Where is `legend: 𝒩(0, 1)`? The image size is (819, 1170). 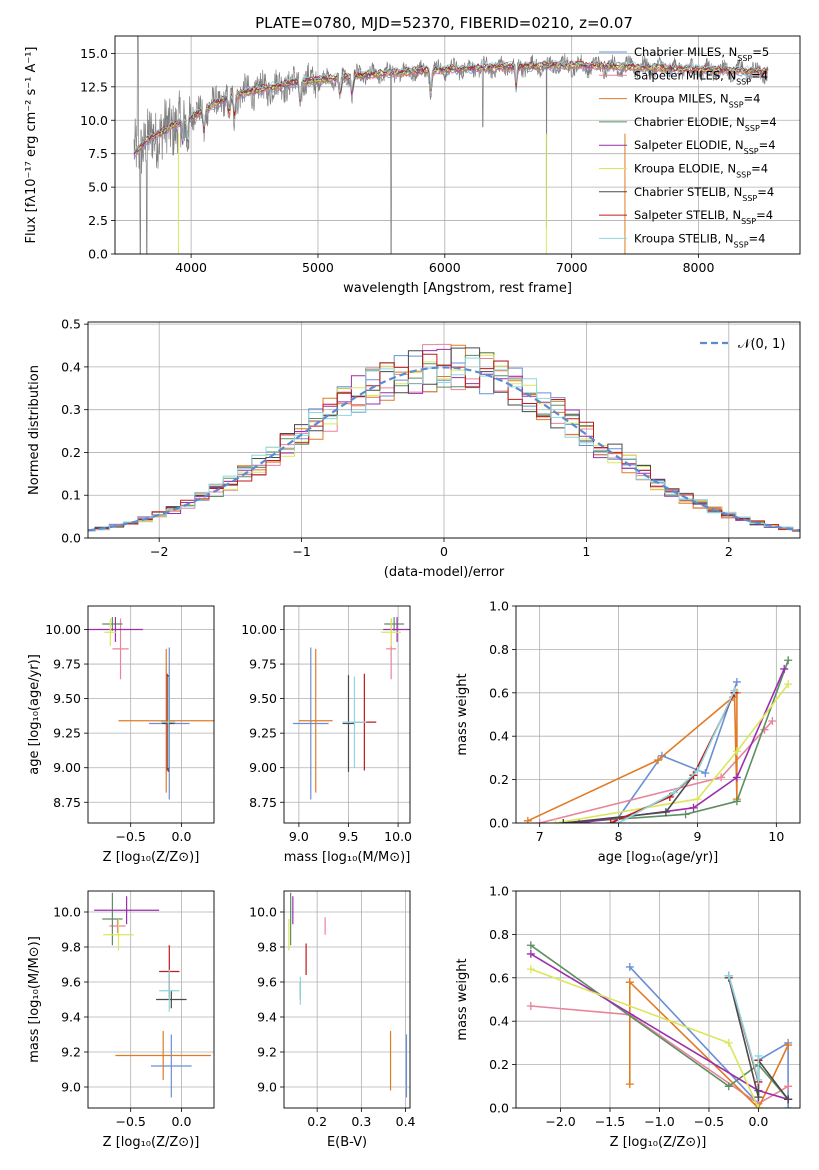
legend: 𝒩(0, 1) is located at coordinates (742, 344).